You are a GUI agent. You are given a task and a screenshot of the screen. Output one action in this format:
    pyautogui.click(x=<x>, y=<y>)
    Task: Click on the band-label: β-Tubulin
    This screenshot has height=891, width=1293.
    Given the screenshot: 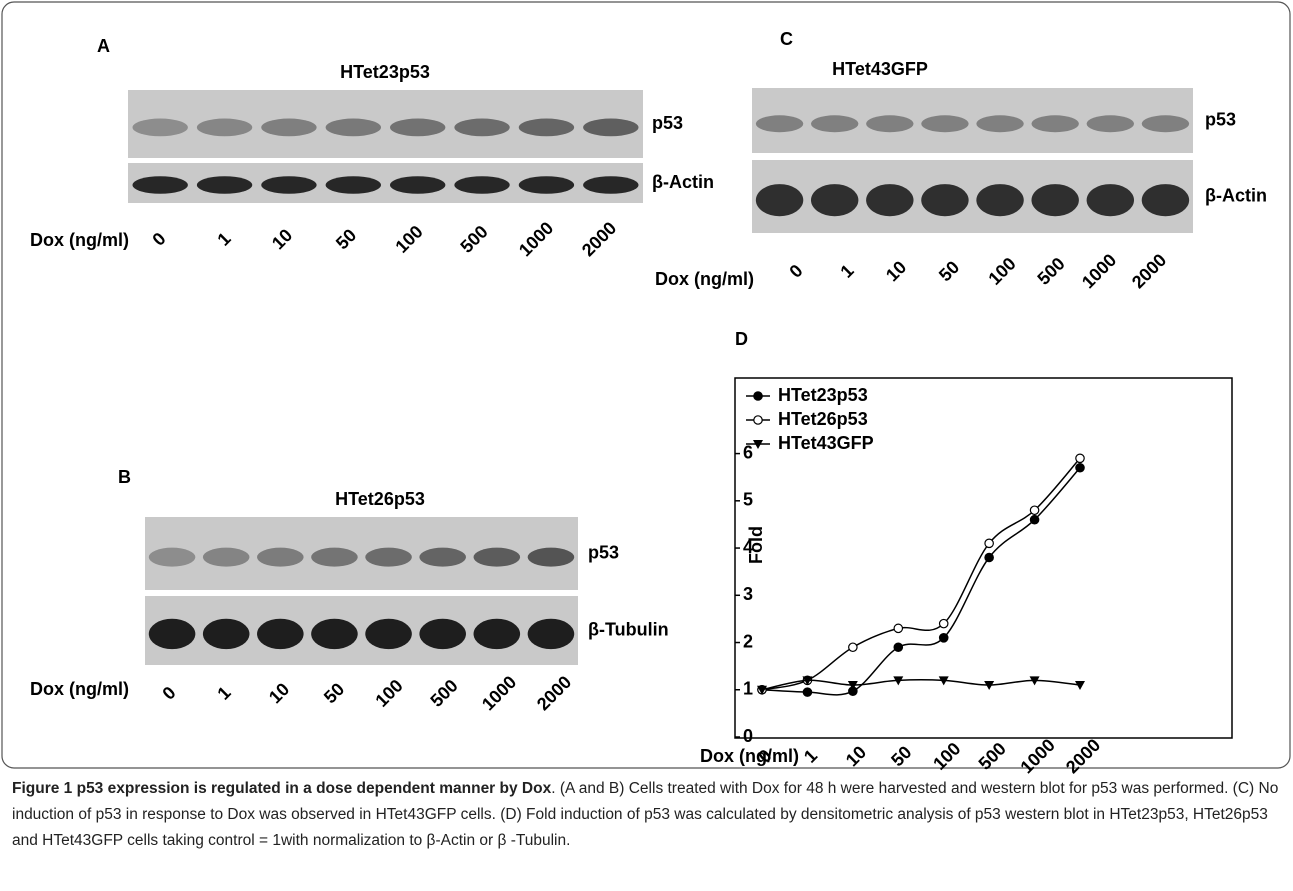 What is the action you would take?
    pyautogui.click(x=628, y=629)
    